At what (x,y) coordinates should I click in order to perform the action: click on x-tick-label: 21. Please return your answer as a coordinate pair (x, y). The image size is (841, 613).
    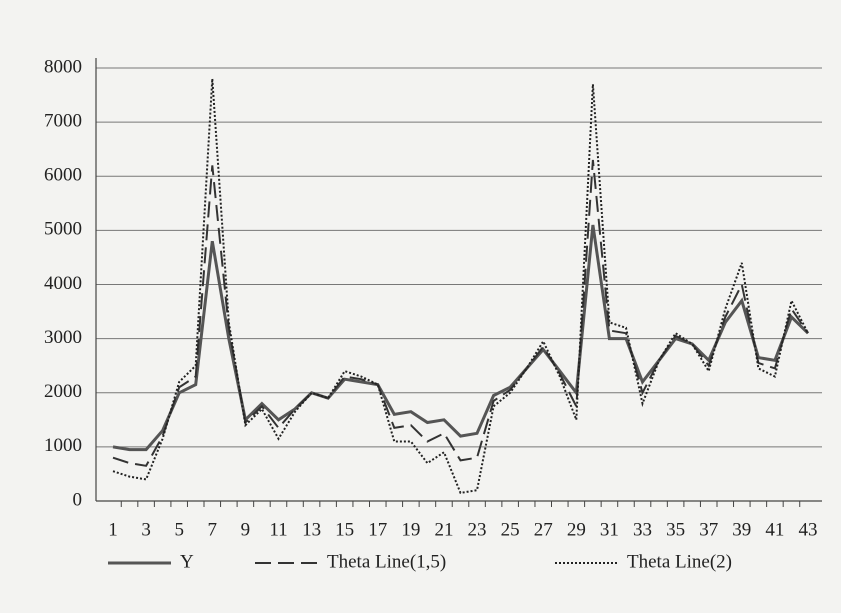
    Looking at the image, I should click on (443, 529).